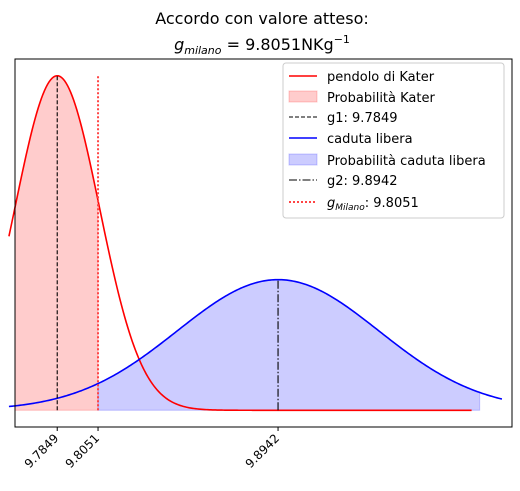 The width and height of the screenshot is (520, 491). What do you see at coordinates (370, 139) in the screenshot?
I see `legend-label-caduta: caduta libera` at bounding box center [370, 139].